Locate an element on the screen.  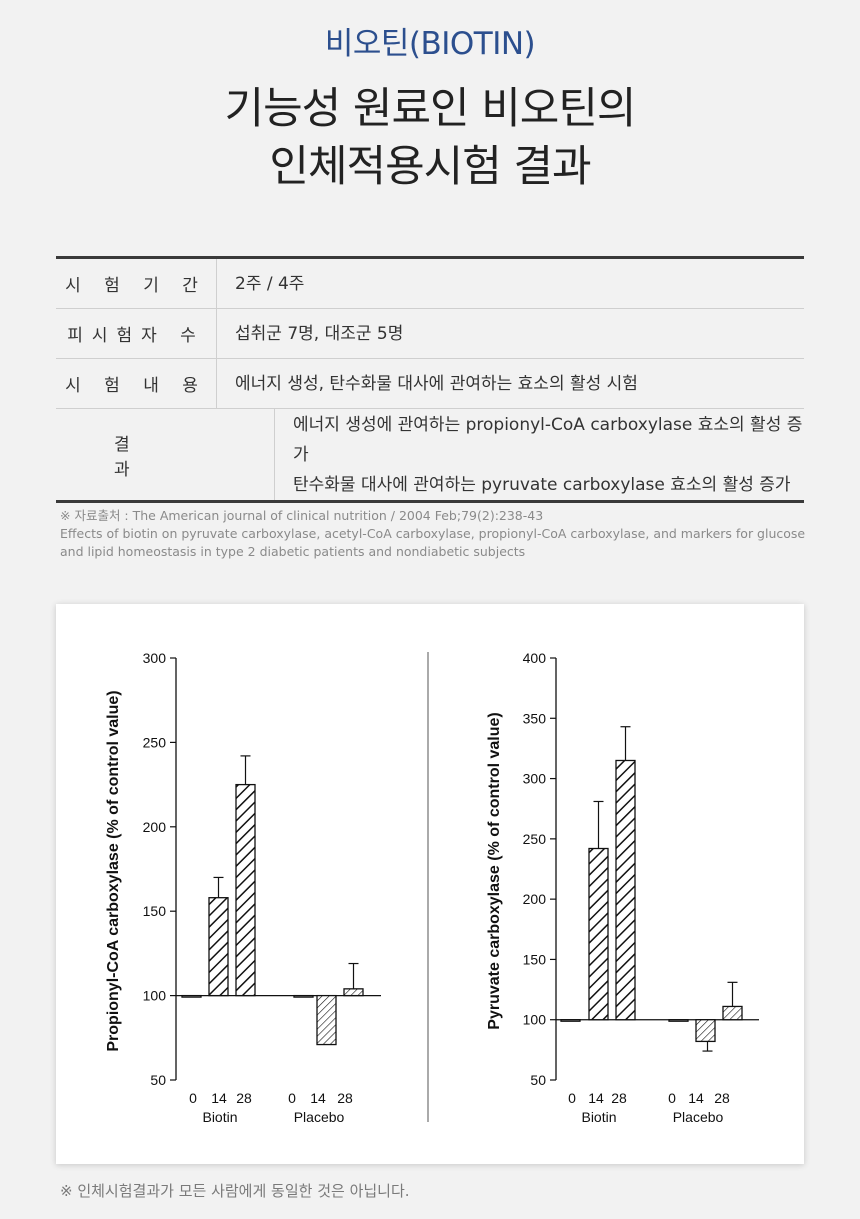
table-row-period: 시 험 기 간 2주 / 4주 is located at coordinates (430, 284).